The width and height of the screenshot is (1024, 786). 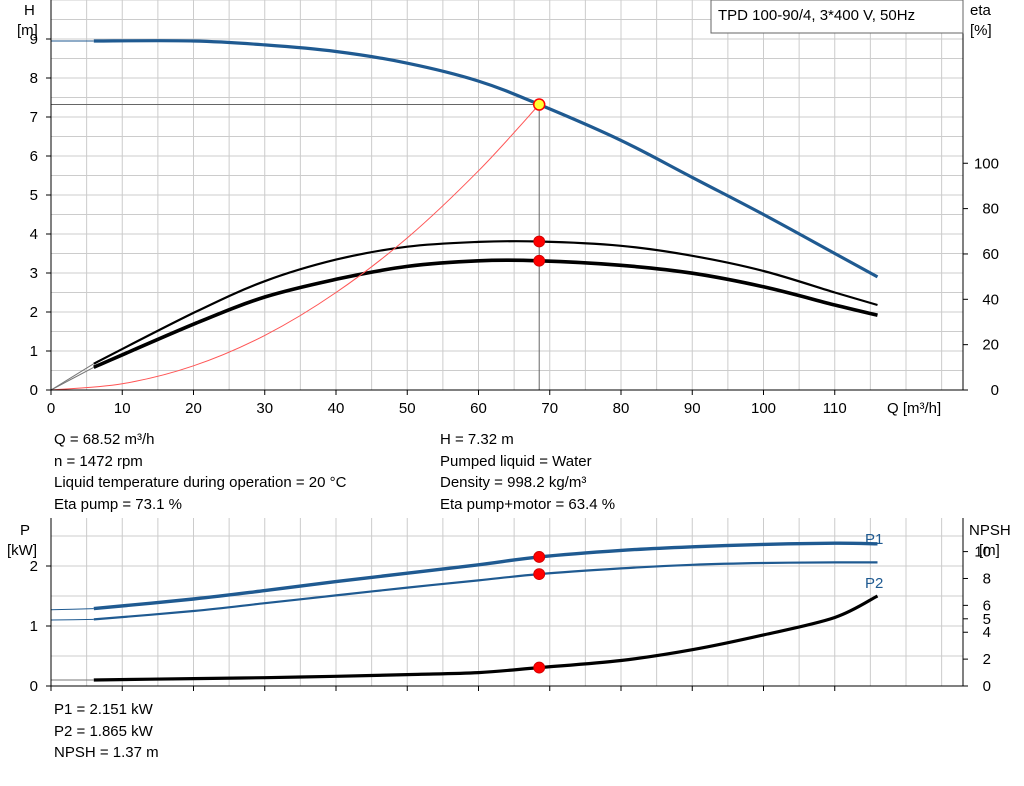 I want to click on top-y-tick-label: 4, so click(x=34, y=234).